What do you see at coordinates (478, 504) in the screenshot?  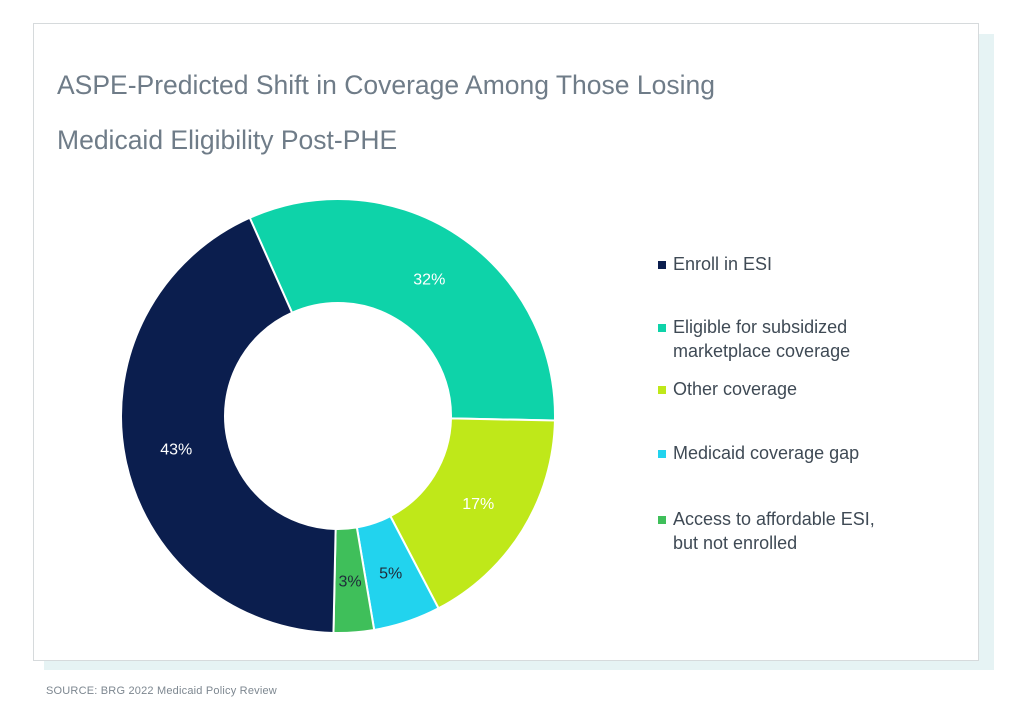 I see `slice-data-label: 17%` at bounding box center [478, 504].